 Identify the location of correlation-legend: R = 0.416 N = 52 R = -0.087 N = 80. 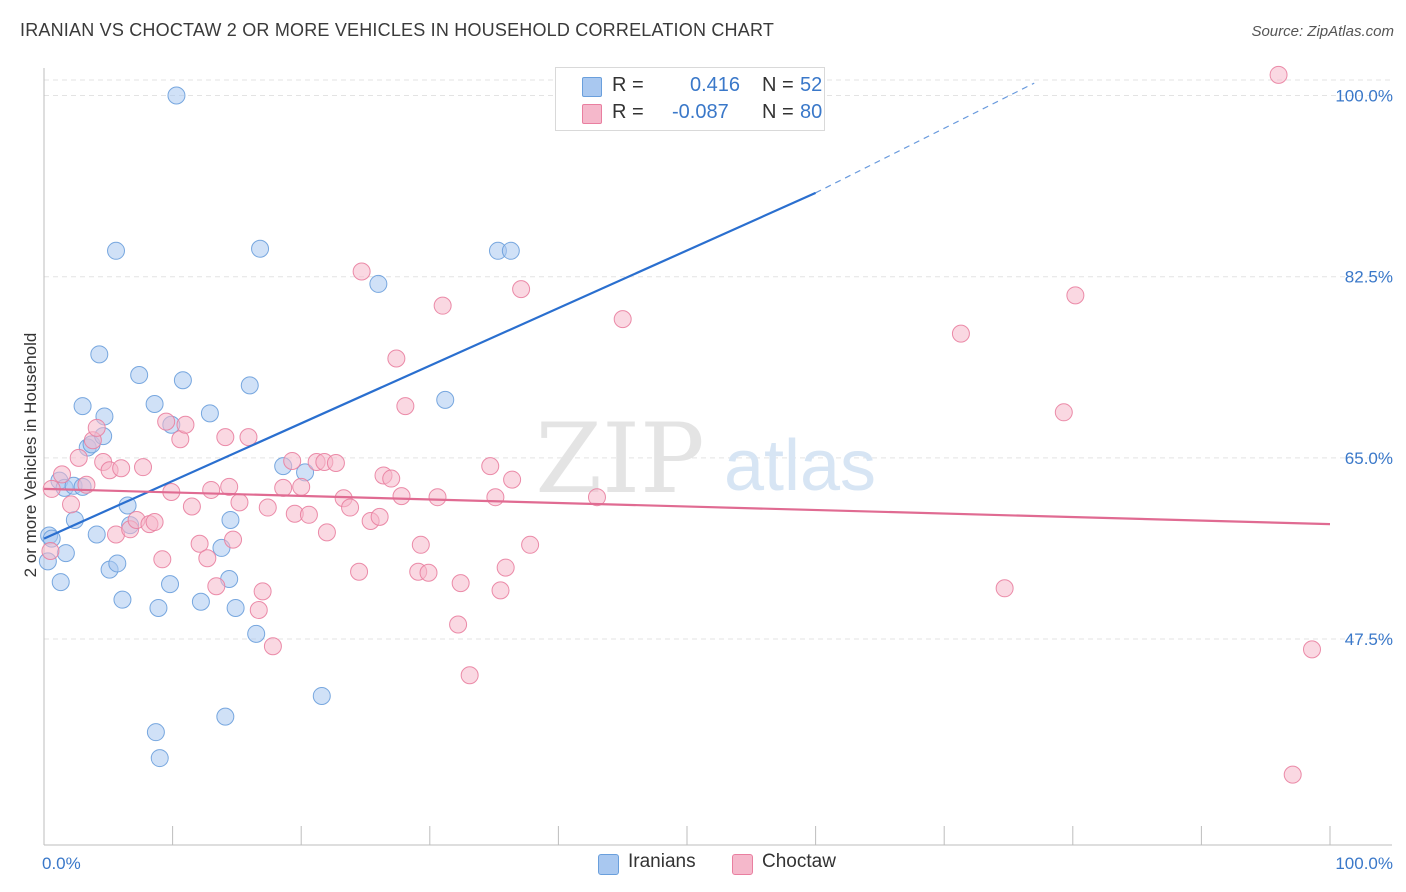
(690, 99).